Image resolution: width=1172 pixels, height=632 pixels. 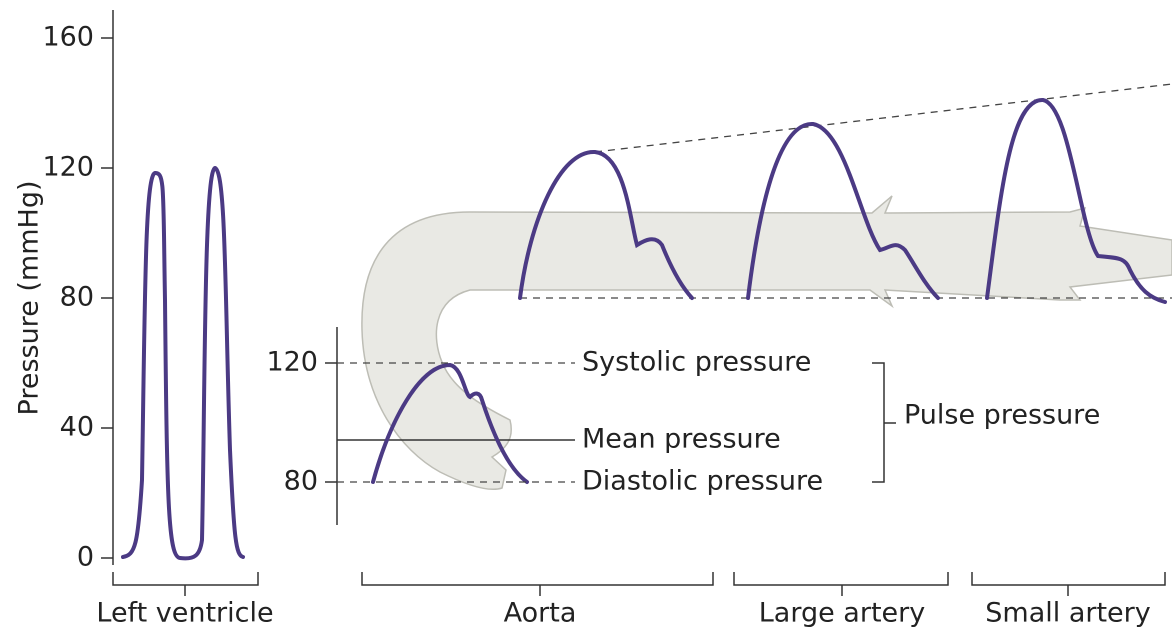 What do you see at coordinates (696, 362) in the screenshot?
I see `systolic-label: Systolic pressure` at bounding box center [696, 362].